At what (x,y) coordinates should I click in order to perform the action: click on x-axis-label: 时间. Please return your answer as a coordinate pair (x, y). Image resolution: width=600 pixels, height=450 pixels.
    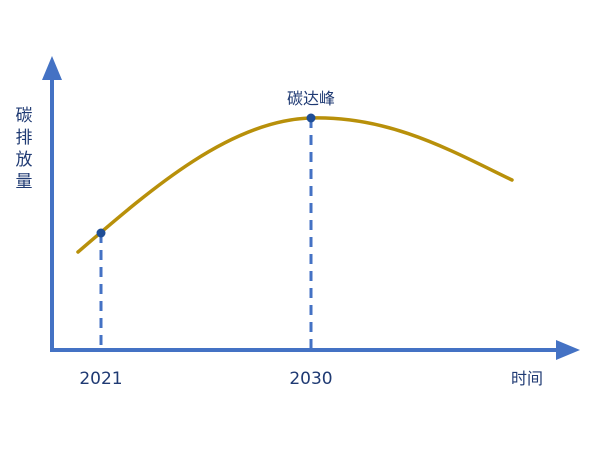
    Looking at the image, I should click on (527, 378).